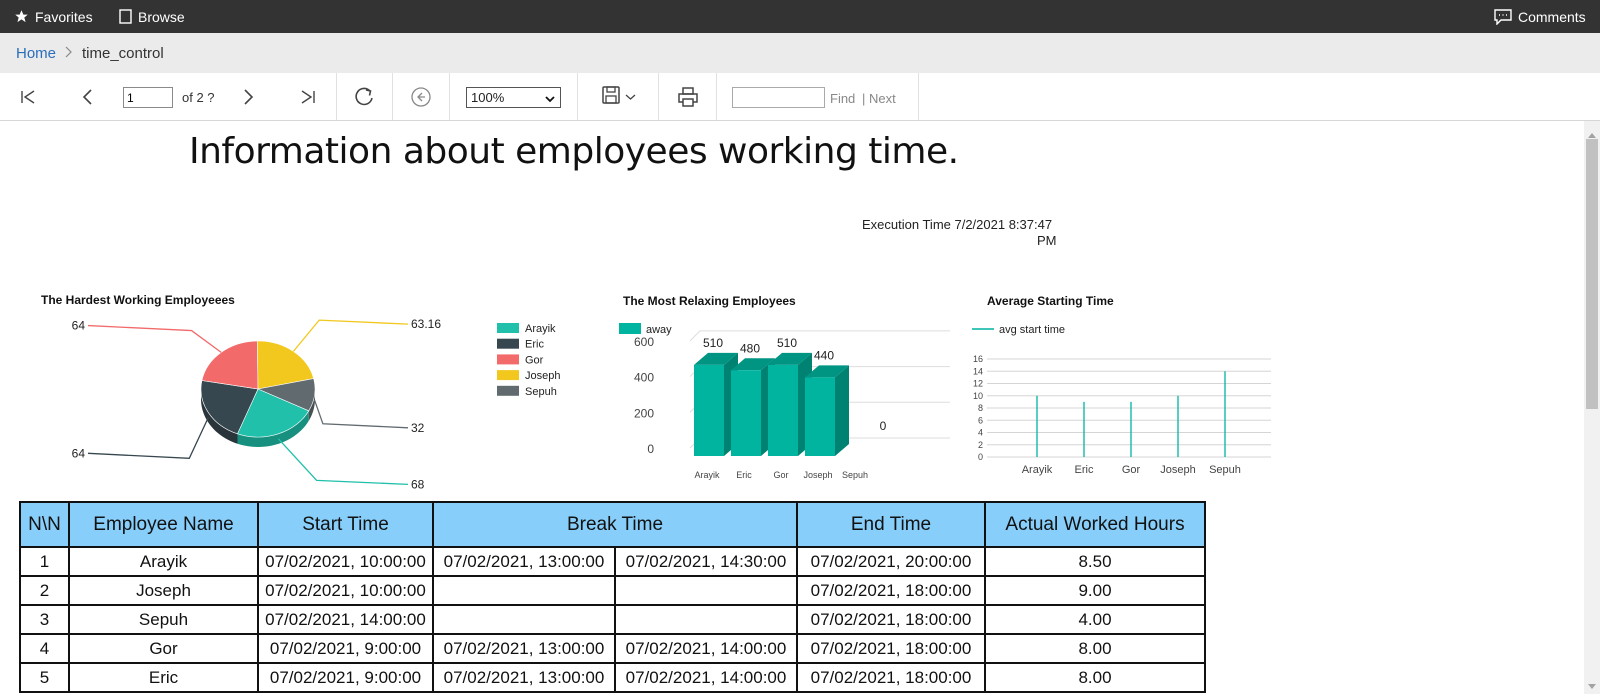  What do you see at coordinates (843, 98) in the screenshot?
I see `find-button: Find` at bounding box center [843, 98].